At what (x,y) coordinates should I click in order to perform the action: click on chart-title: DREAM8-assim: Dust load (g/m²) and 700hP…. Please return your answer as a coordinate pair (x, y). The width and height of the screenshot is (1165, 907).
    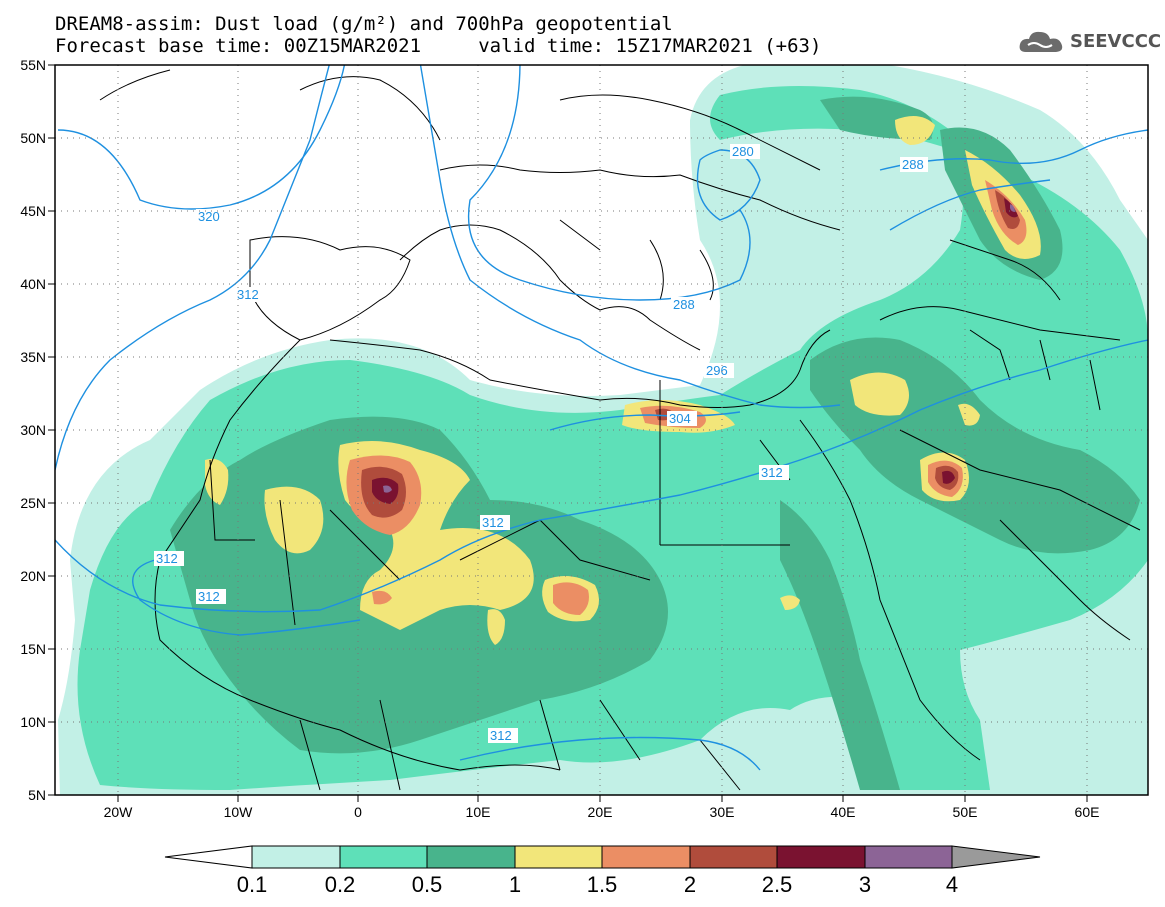
    Looking at the image, I should click on (364, 24).